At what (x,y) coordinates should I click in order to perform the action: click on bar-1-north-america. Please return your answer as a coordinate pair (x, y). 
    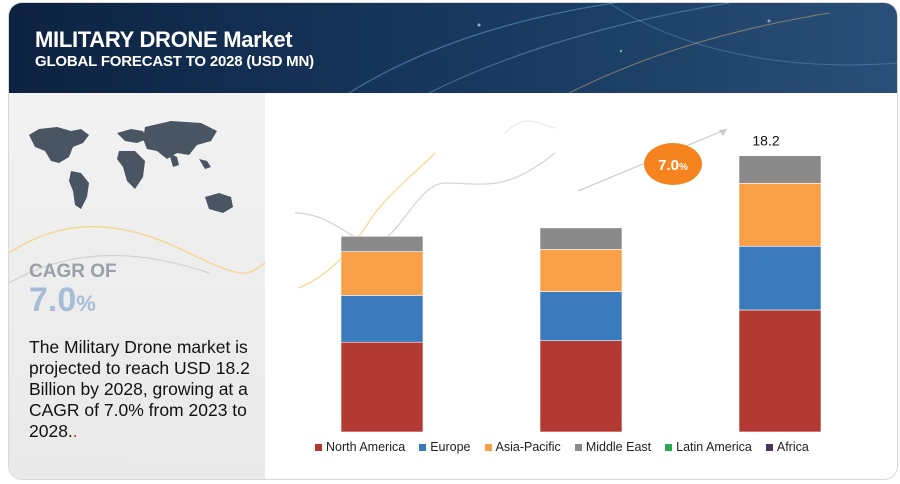
    Looking at the image, I should click on (382, 387).